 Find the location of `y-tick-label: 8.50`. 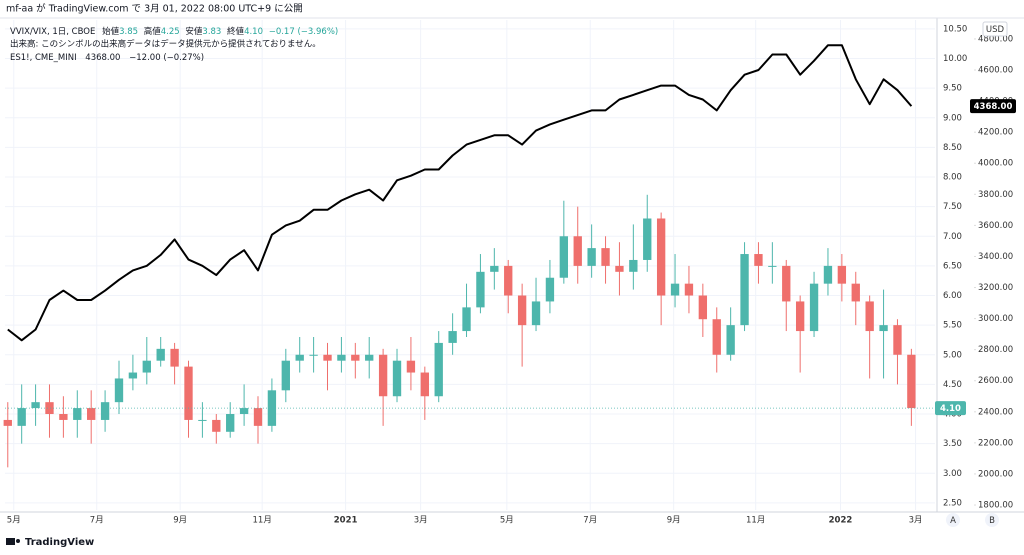

y-tick-label: 8.50 is located at coordinates (952, 148).